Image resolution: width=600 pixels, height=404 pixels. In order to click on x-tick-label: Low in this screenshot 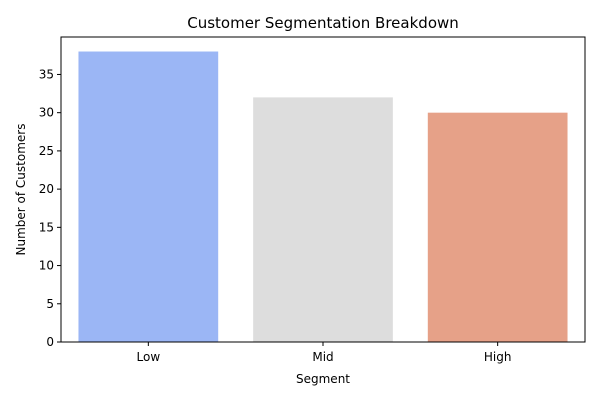, I will do `click(149, 357)`.